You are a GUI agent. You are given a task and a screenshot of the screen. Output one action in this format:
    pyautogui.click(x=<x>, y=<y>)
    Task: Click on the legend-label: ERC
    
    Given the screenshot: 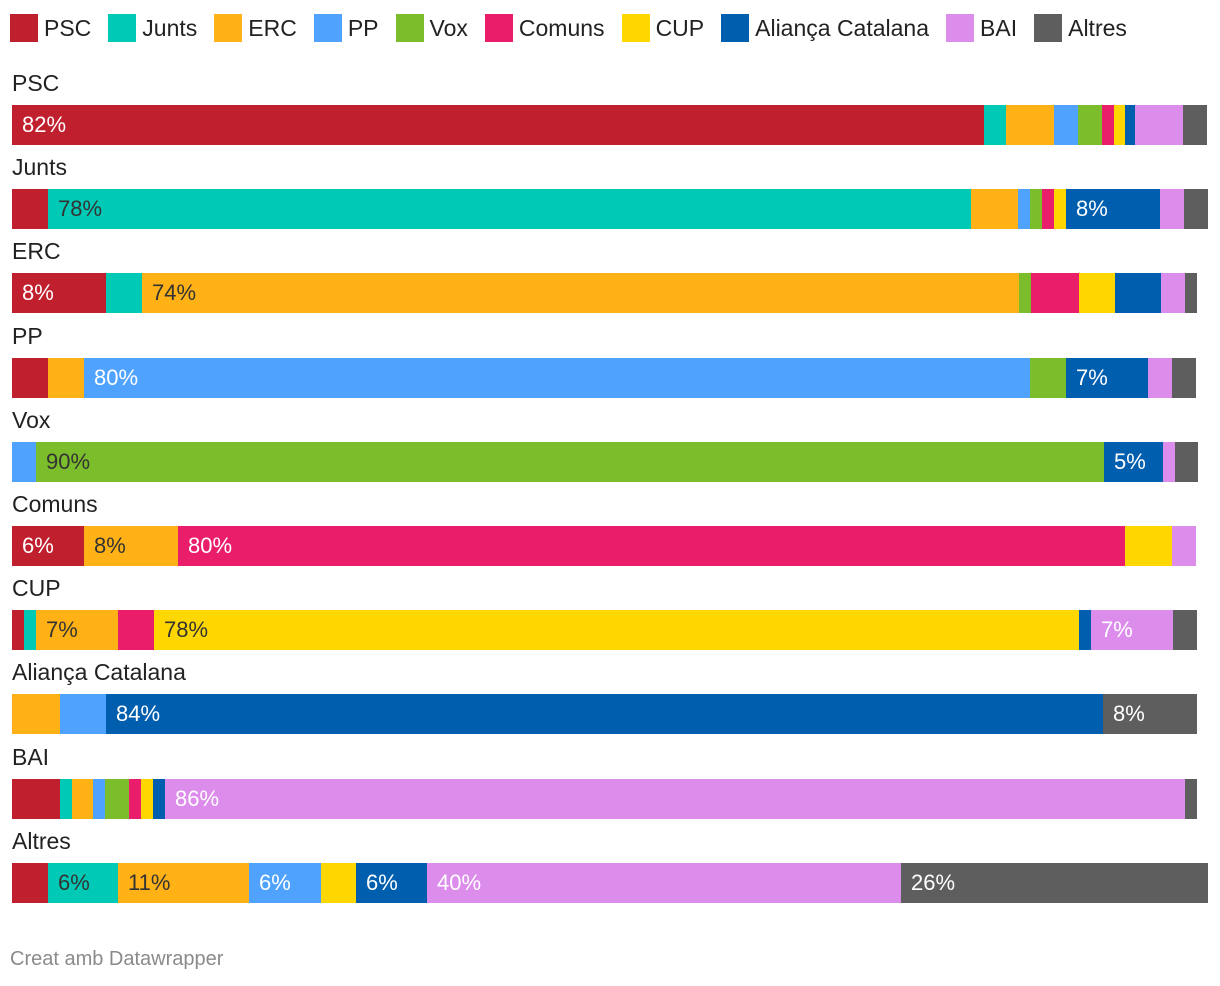 What is the action you would take?
    pyautogui.click(x=272, y=27)
    